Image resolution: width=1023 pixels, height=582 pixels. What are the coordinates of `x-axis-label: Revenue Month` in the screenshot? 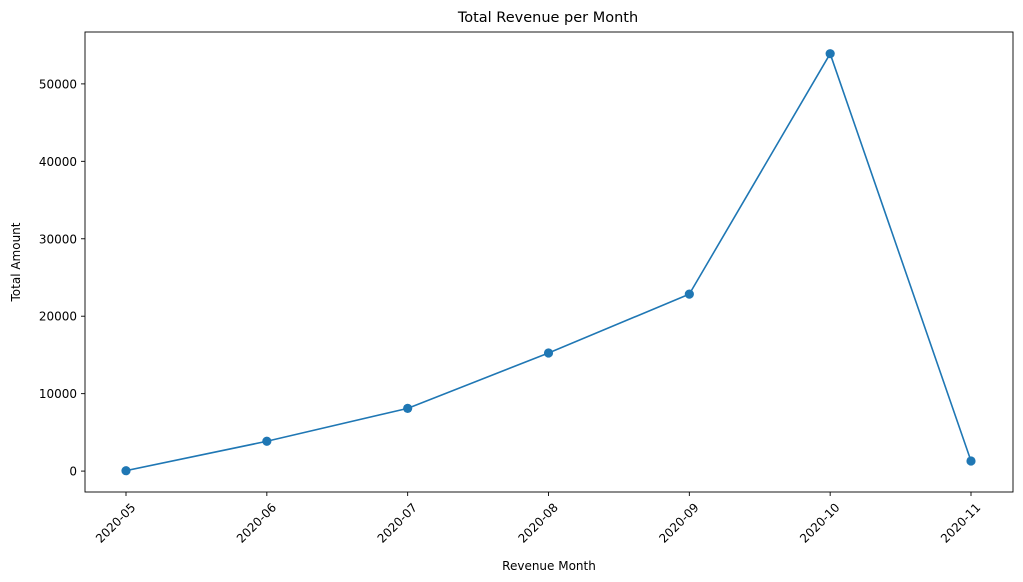 It's located at (549, 566).